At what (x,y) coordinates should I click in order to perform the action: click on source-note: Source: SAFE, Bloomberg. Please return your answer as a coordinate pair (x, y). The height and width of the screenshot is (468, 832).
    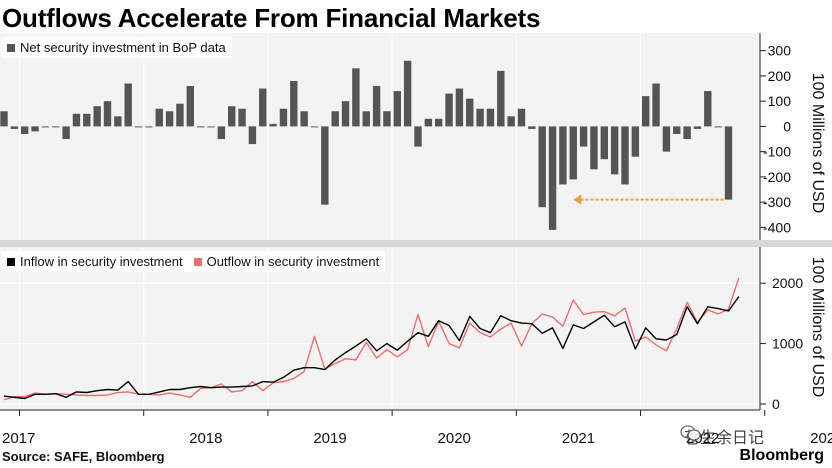
    Looking at the image, I should click on (83, 456).